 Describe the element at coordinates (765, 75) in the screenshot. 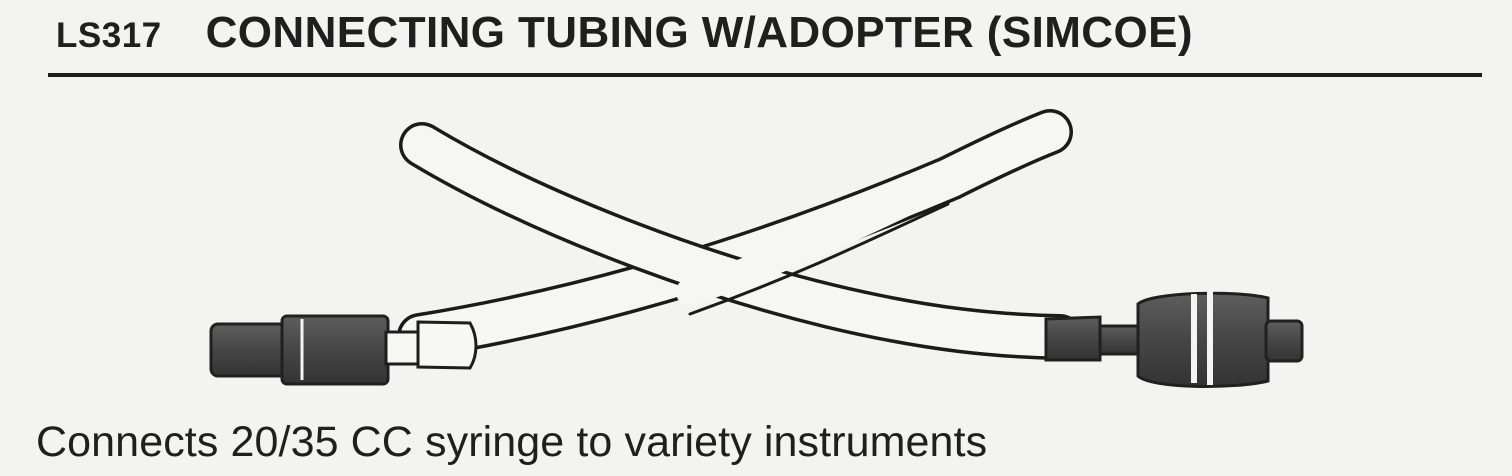

I see `title-divider` at that location.